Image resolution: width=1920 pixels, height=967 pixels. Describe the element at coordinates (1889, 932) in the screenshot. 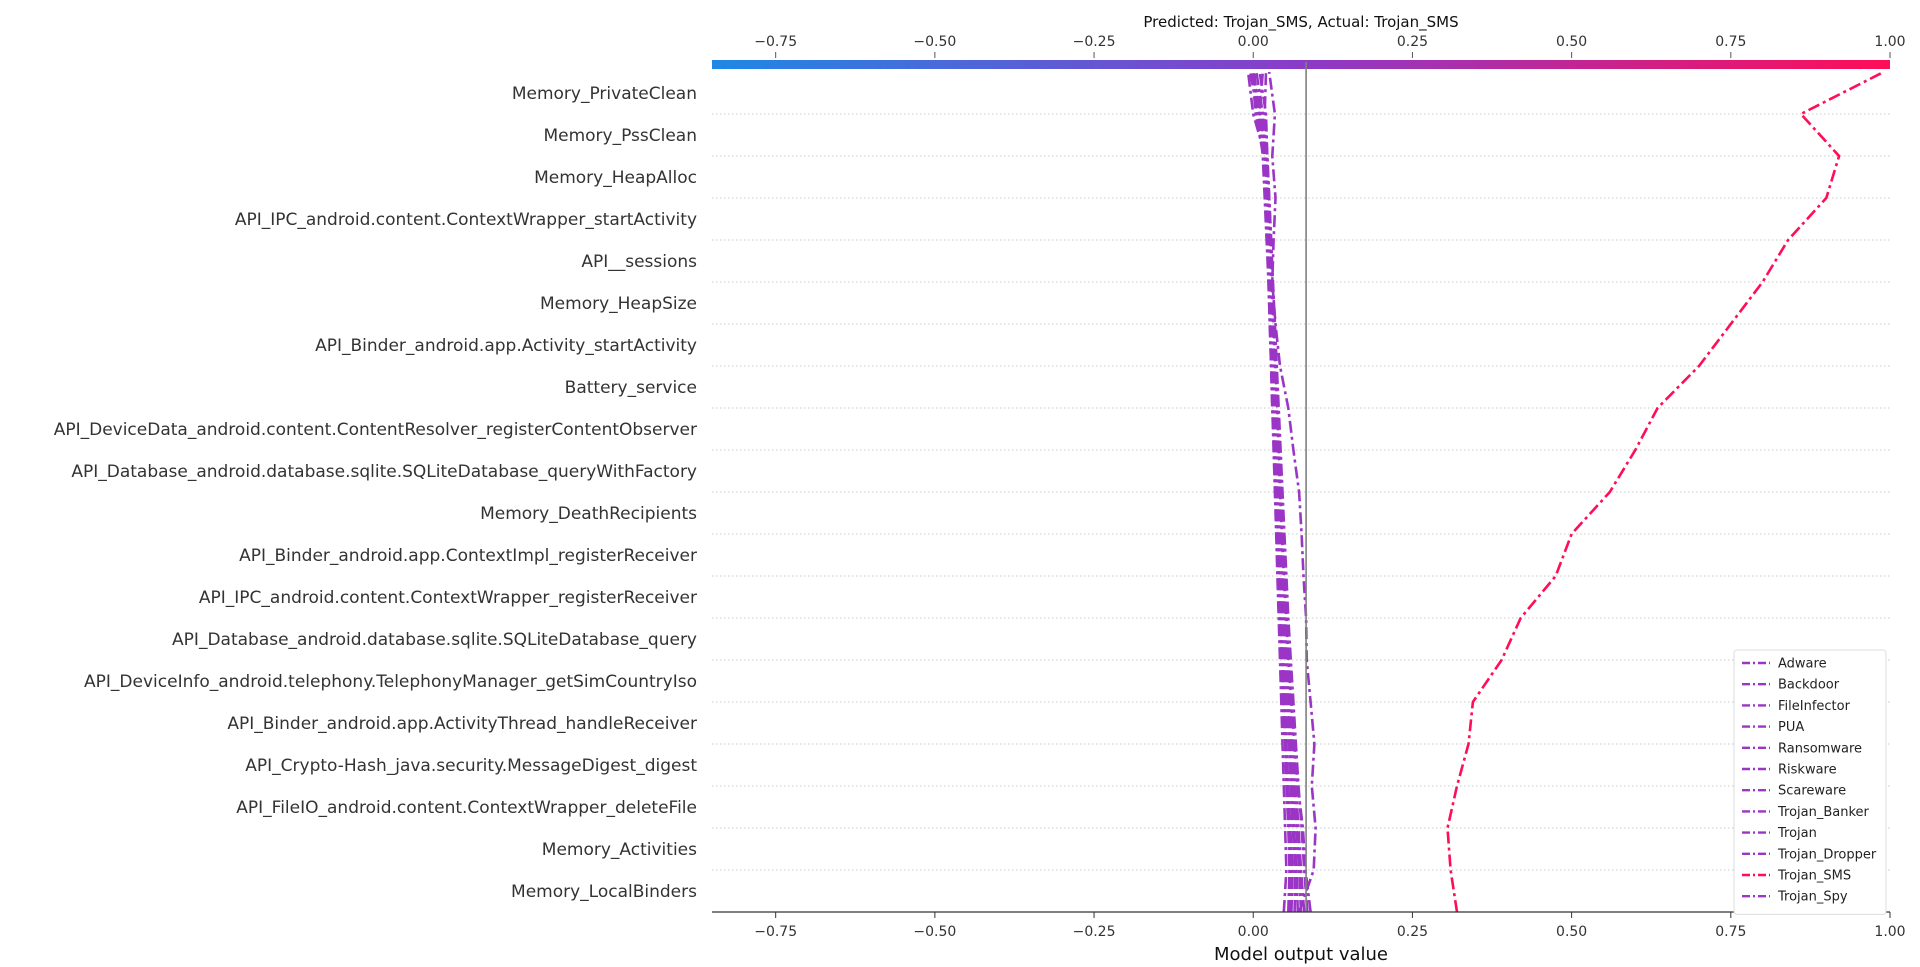

I see `bottom-tick-label: 1.00` at that location.